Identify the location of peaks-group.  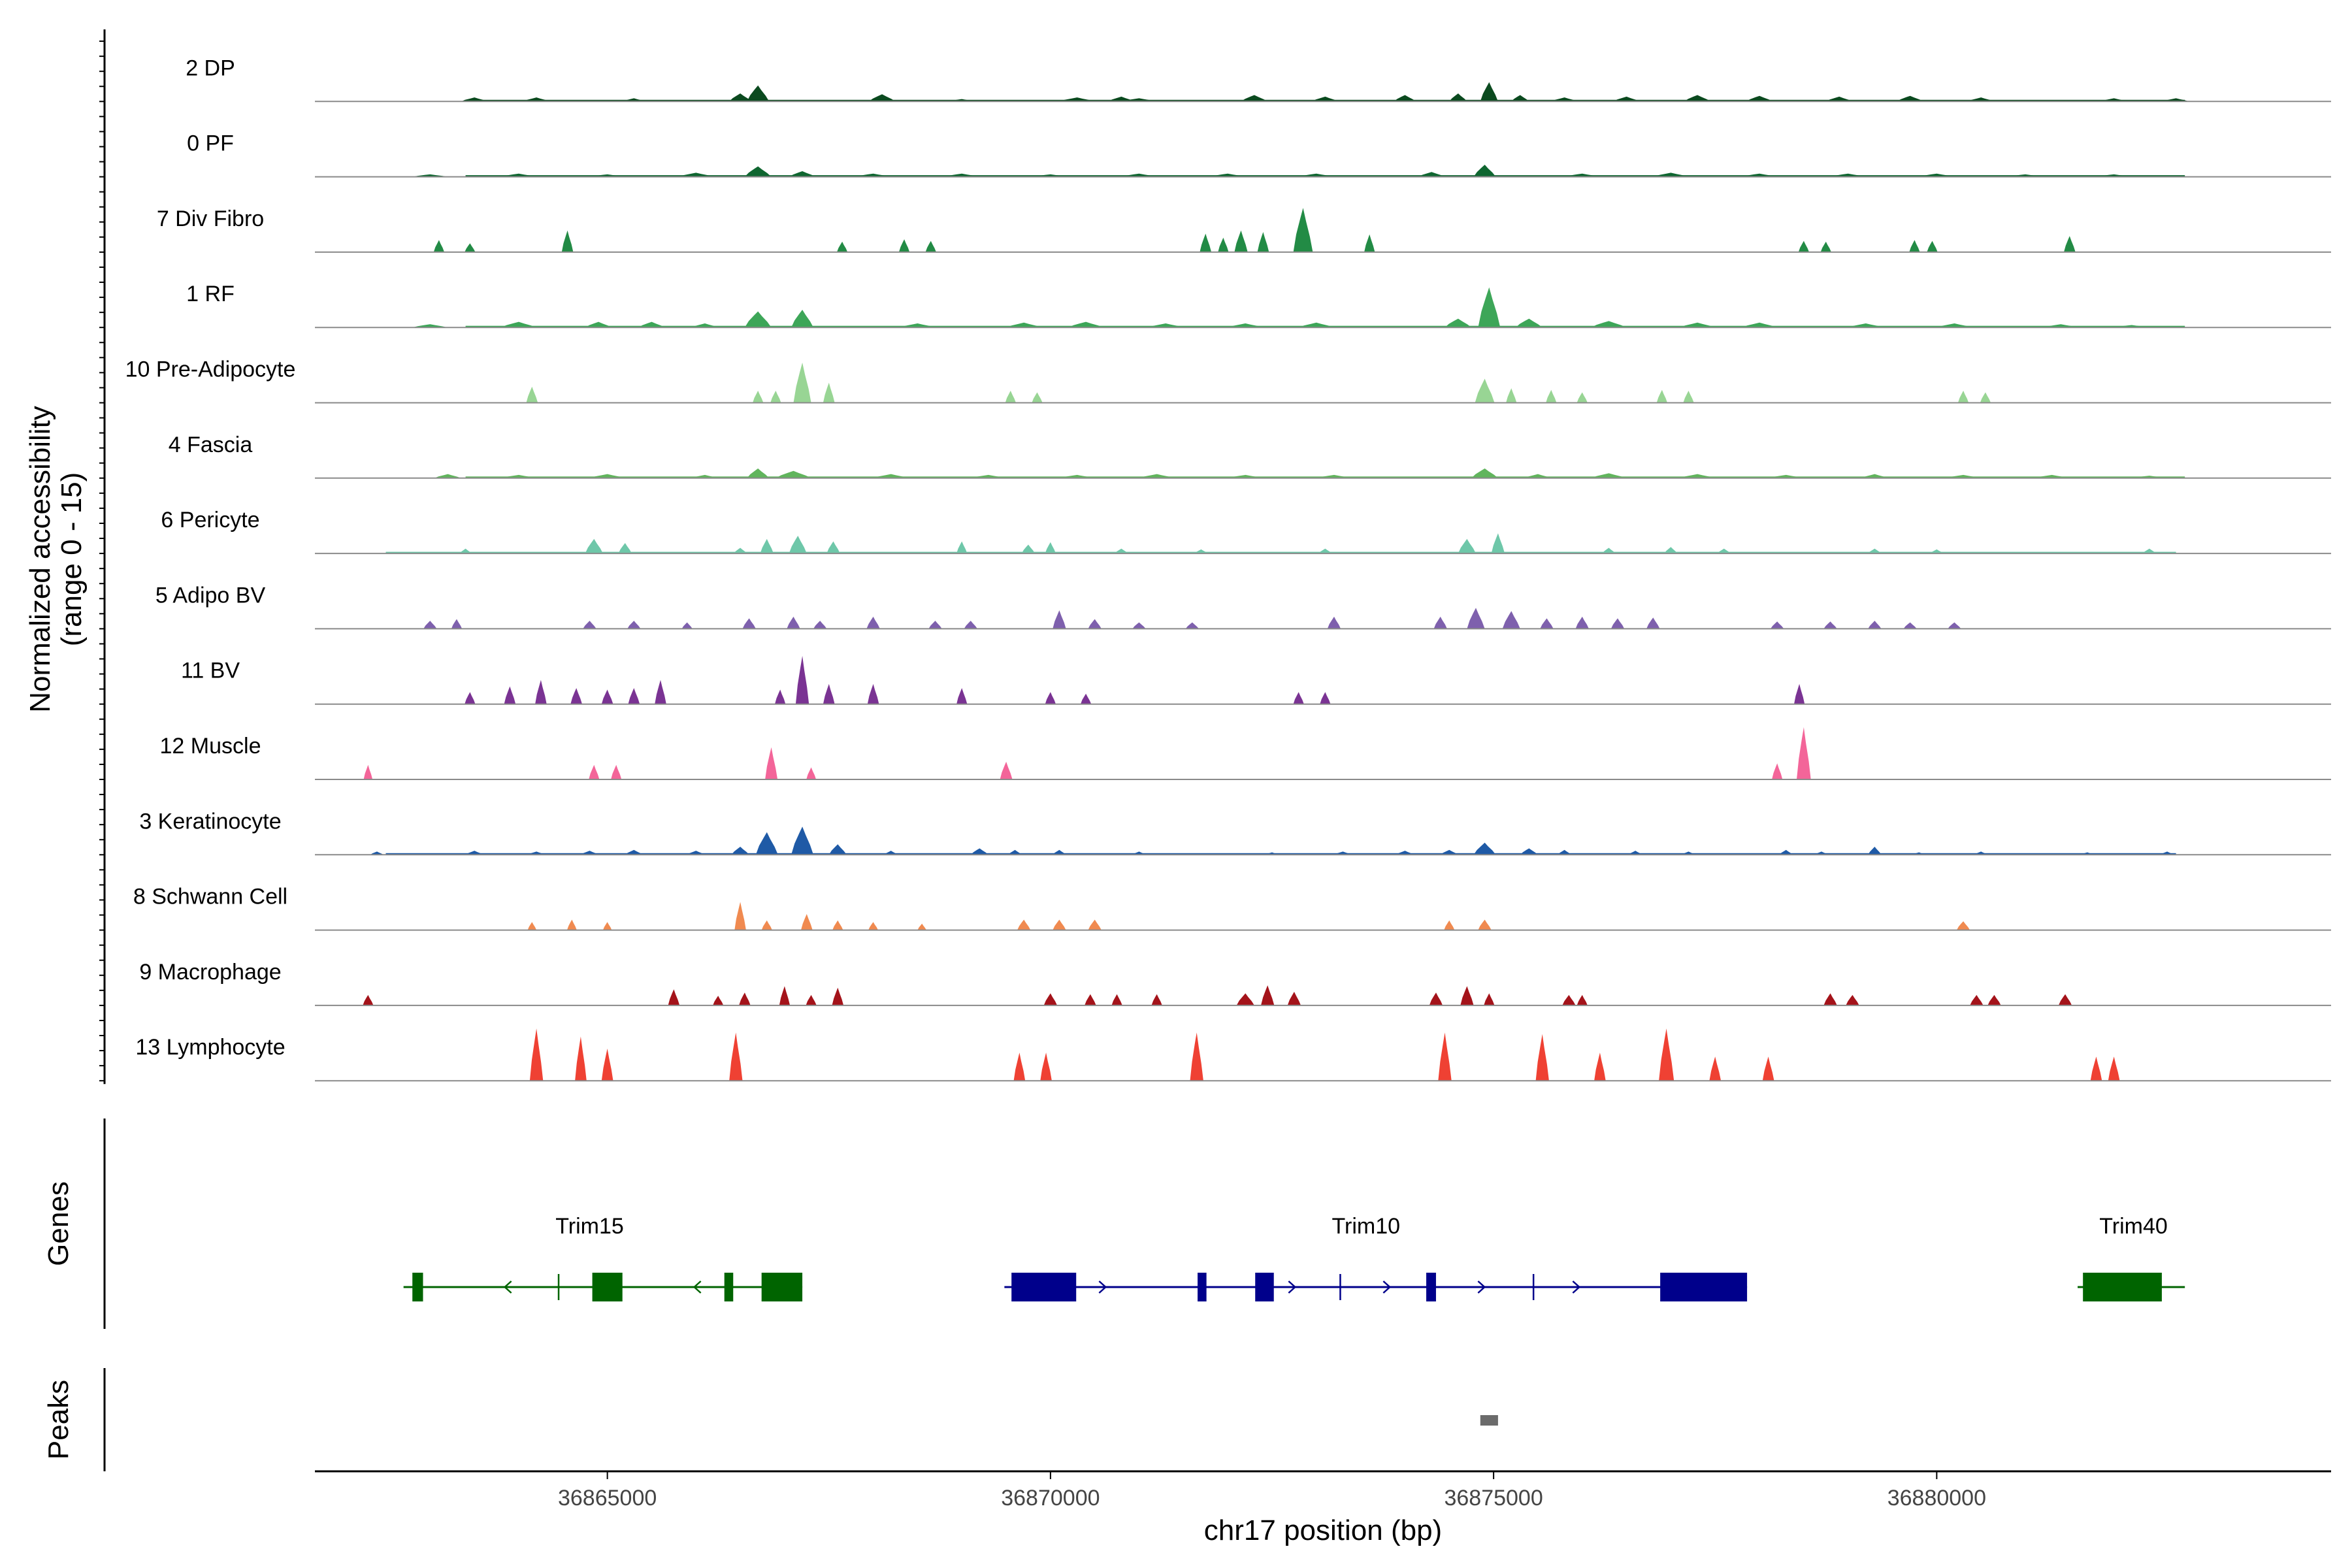
(1489, 1420).